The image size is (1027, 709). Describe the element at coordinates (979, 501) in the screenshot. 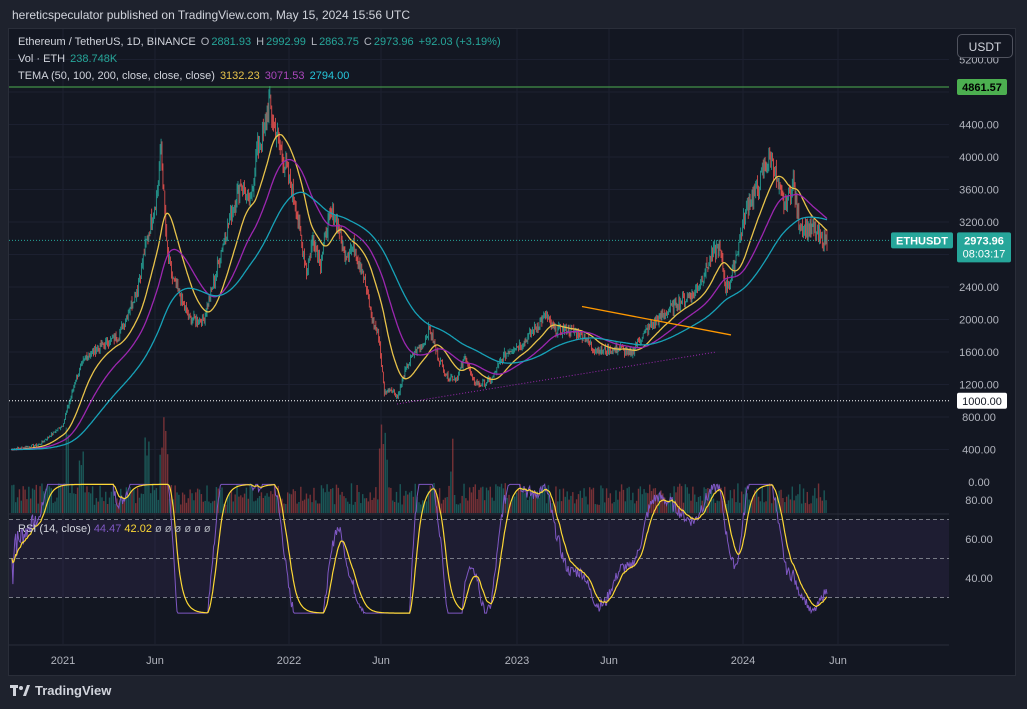

I see `rsi-tick: 80.00` at that location.